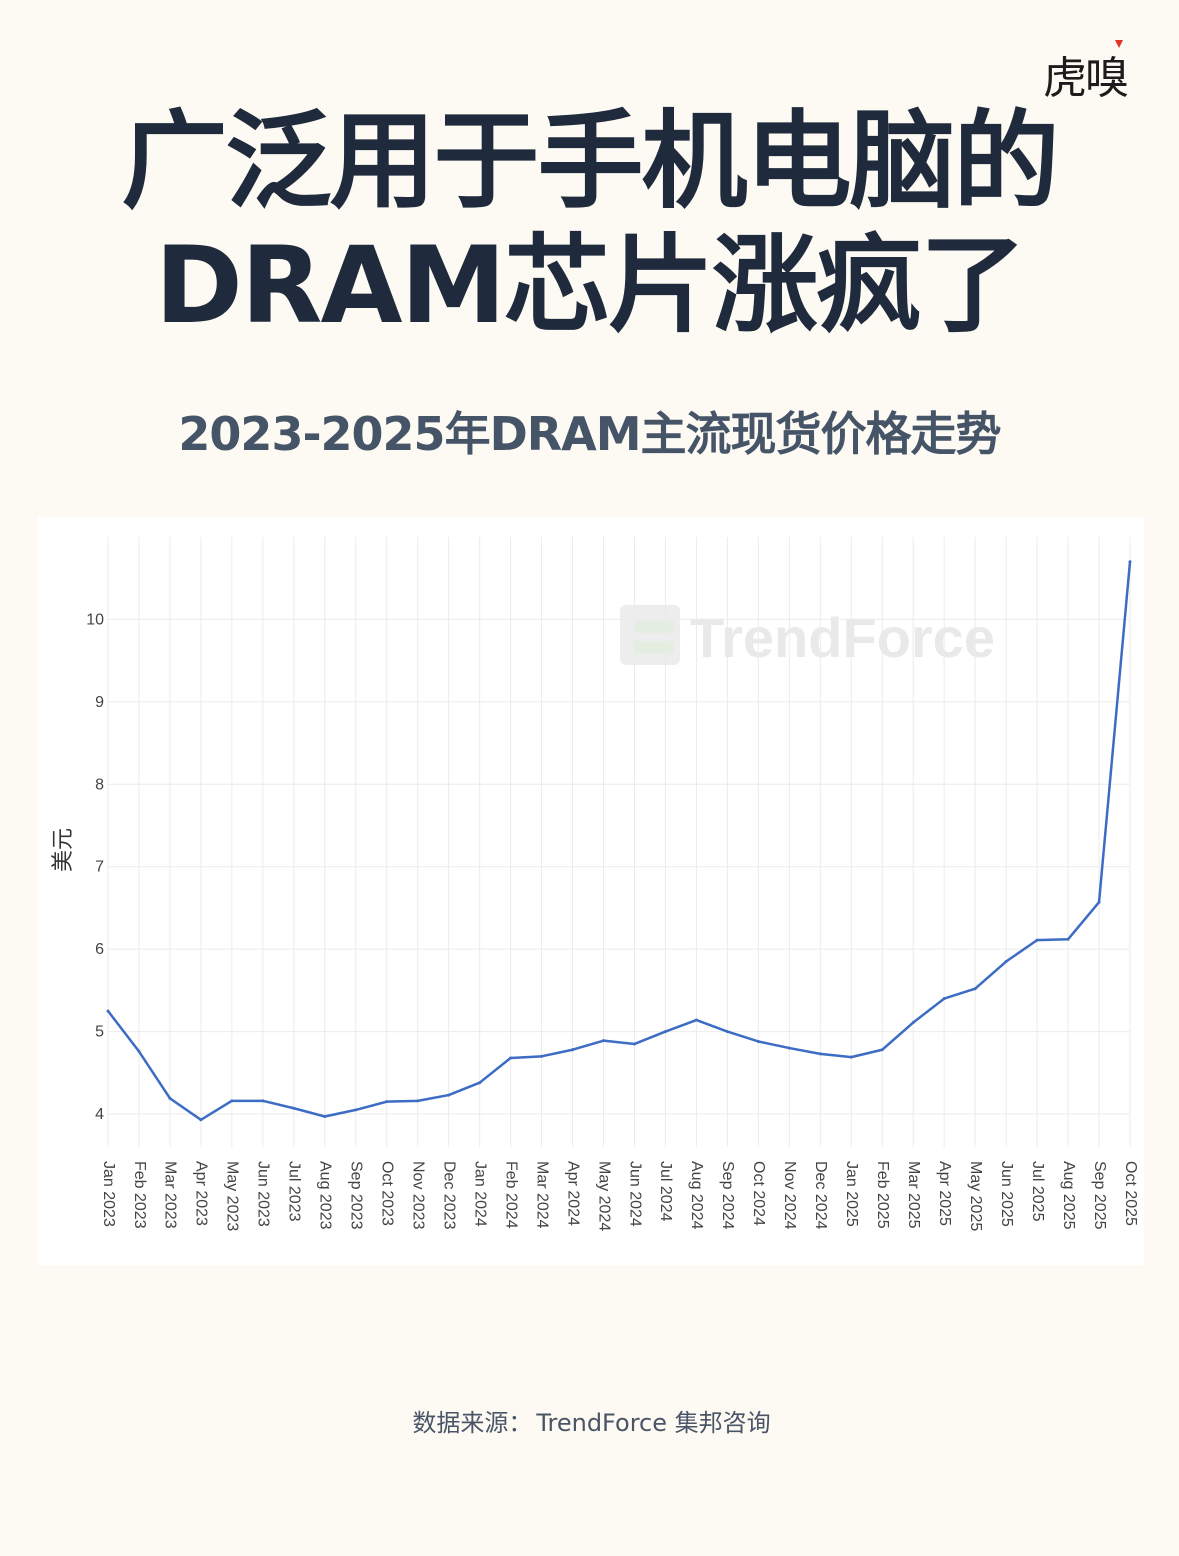  Describe the element at coordinates (820, 1195) in the screenshot. I see `x-tick-label: Dec 2024` at that location.